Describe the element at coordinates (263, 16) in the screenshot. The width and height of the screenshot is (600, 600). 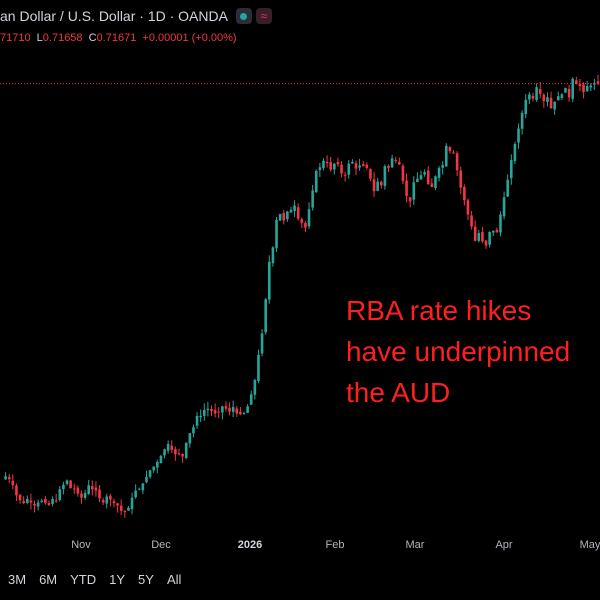
I see `wave-icon: ≈` at that location.